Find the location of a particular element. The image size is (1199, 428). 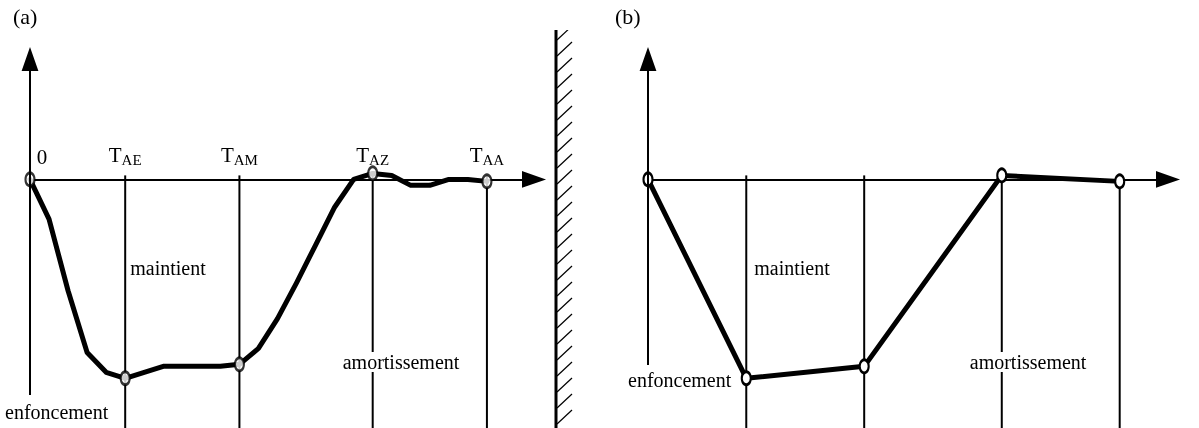

annotation: enfoncement is located at coordinates (680, 380).